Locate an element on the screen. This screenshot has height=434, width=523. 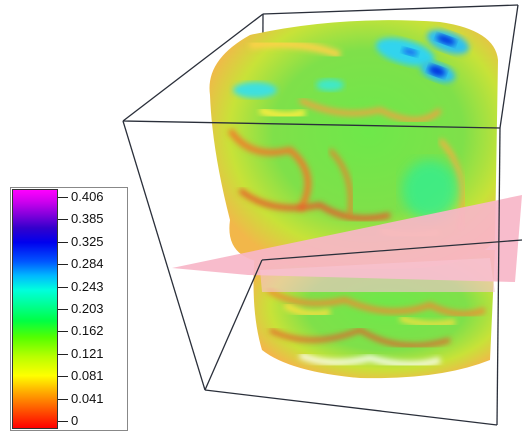
colorbar-tick-label: 0.243 is located at coordinates (87, 286).